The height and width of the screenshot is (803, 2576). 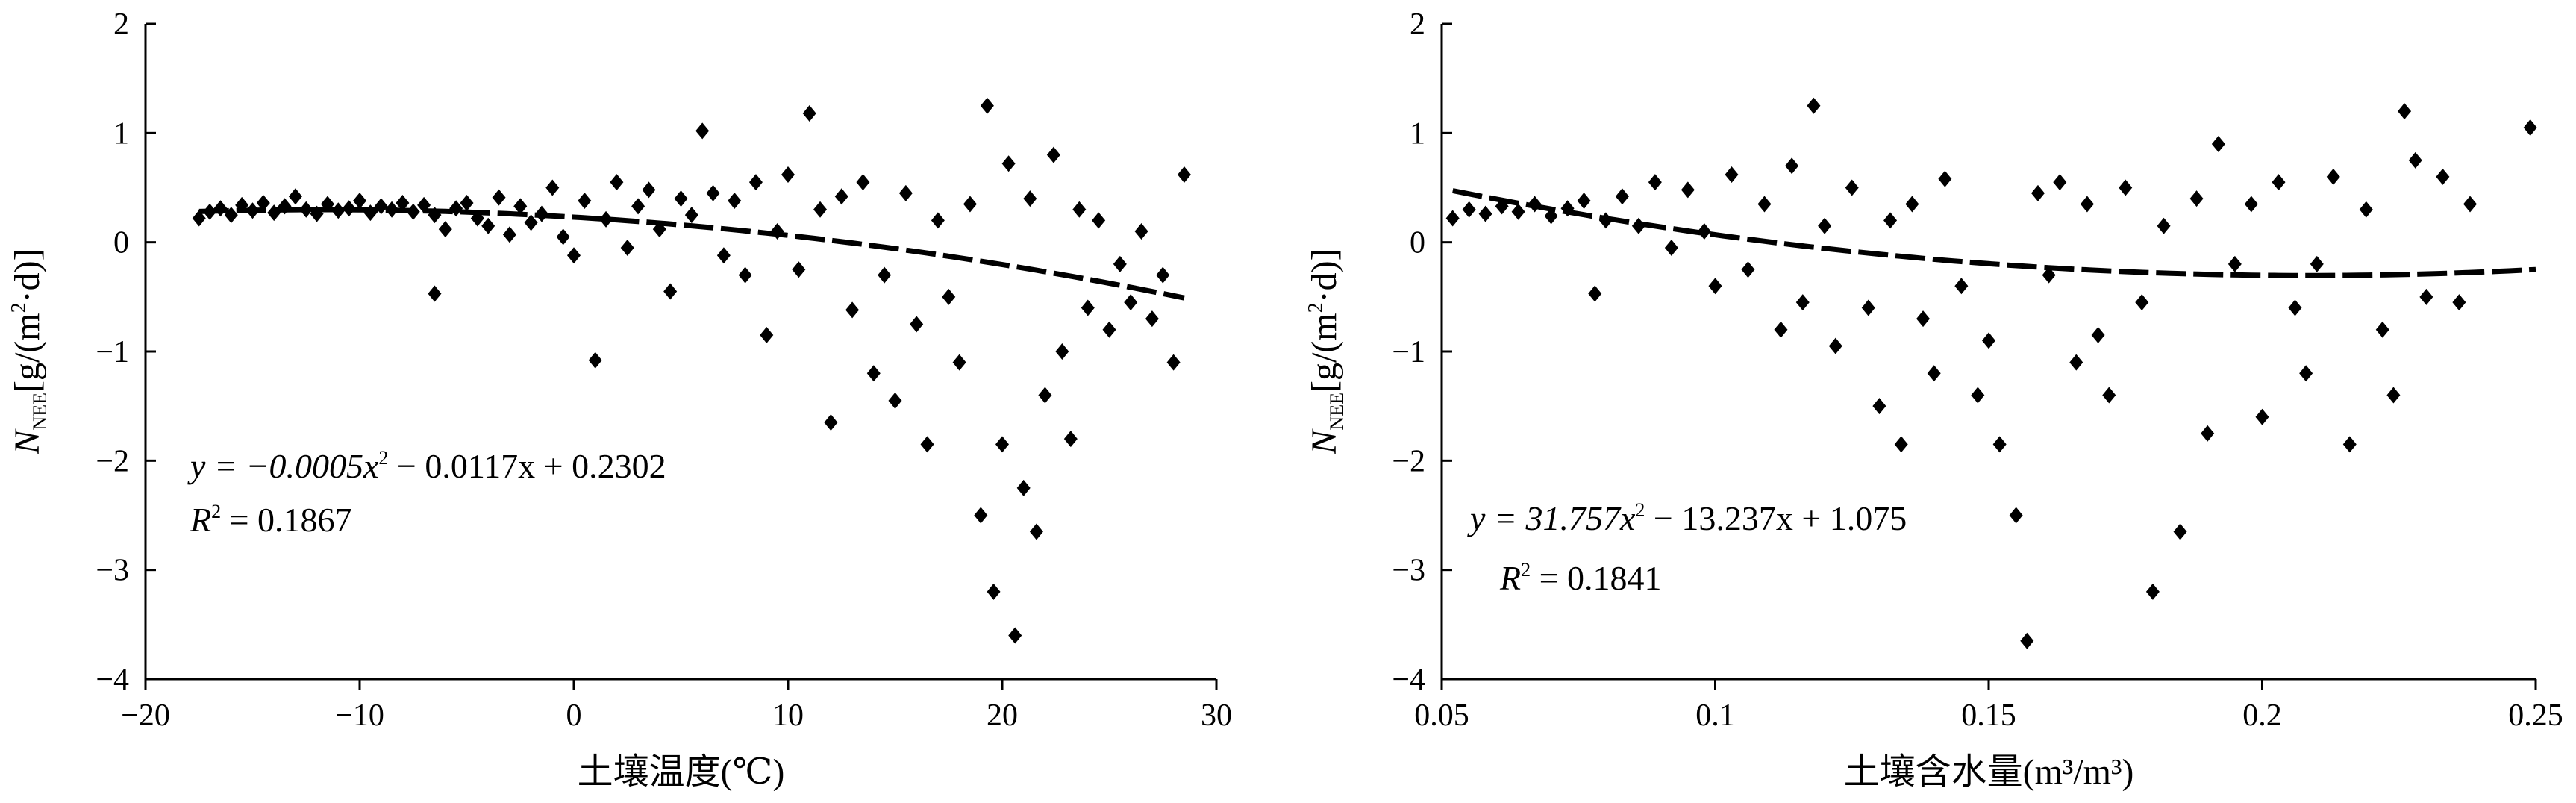 What do you see at coordinates (1989, 772) in the screenshot?
I see `x-axis-label-moisture: 土壤含水量(m³/m³)` at bounding box center [1989, 772].